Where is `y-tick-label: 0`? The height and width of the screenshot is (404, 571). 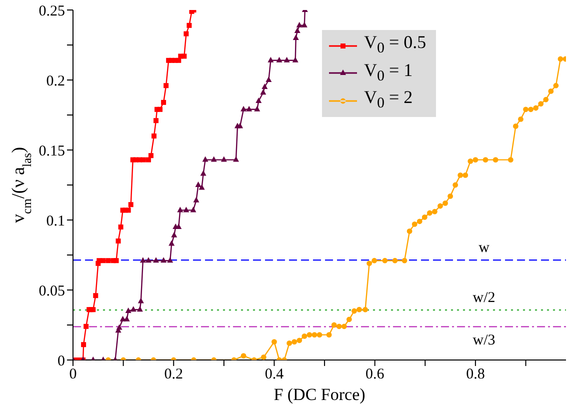 y-tick-label: 0 is located at coordinates (61, 361).